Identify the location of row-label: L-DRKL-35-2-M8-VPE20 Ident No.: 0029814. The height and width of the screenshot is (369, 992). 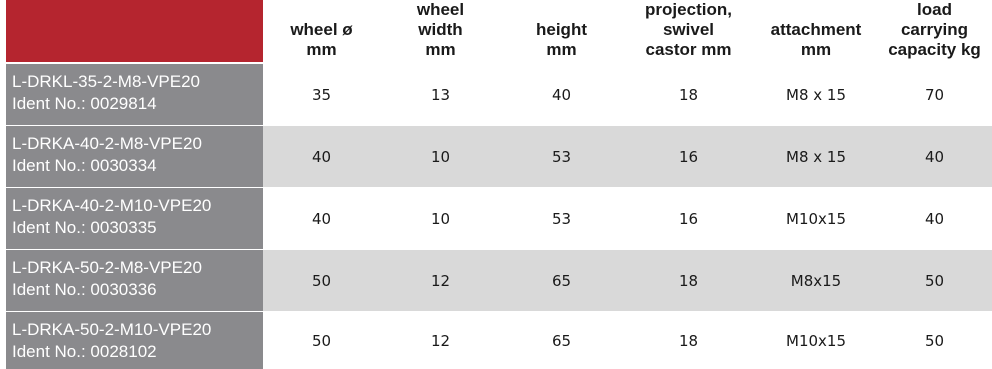
(134, 94).